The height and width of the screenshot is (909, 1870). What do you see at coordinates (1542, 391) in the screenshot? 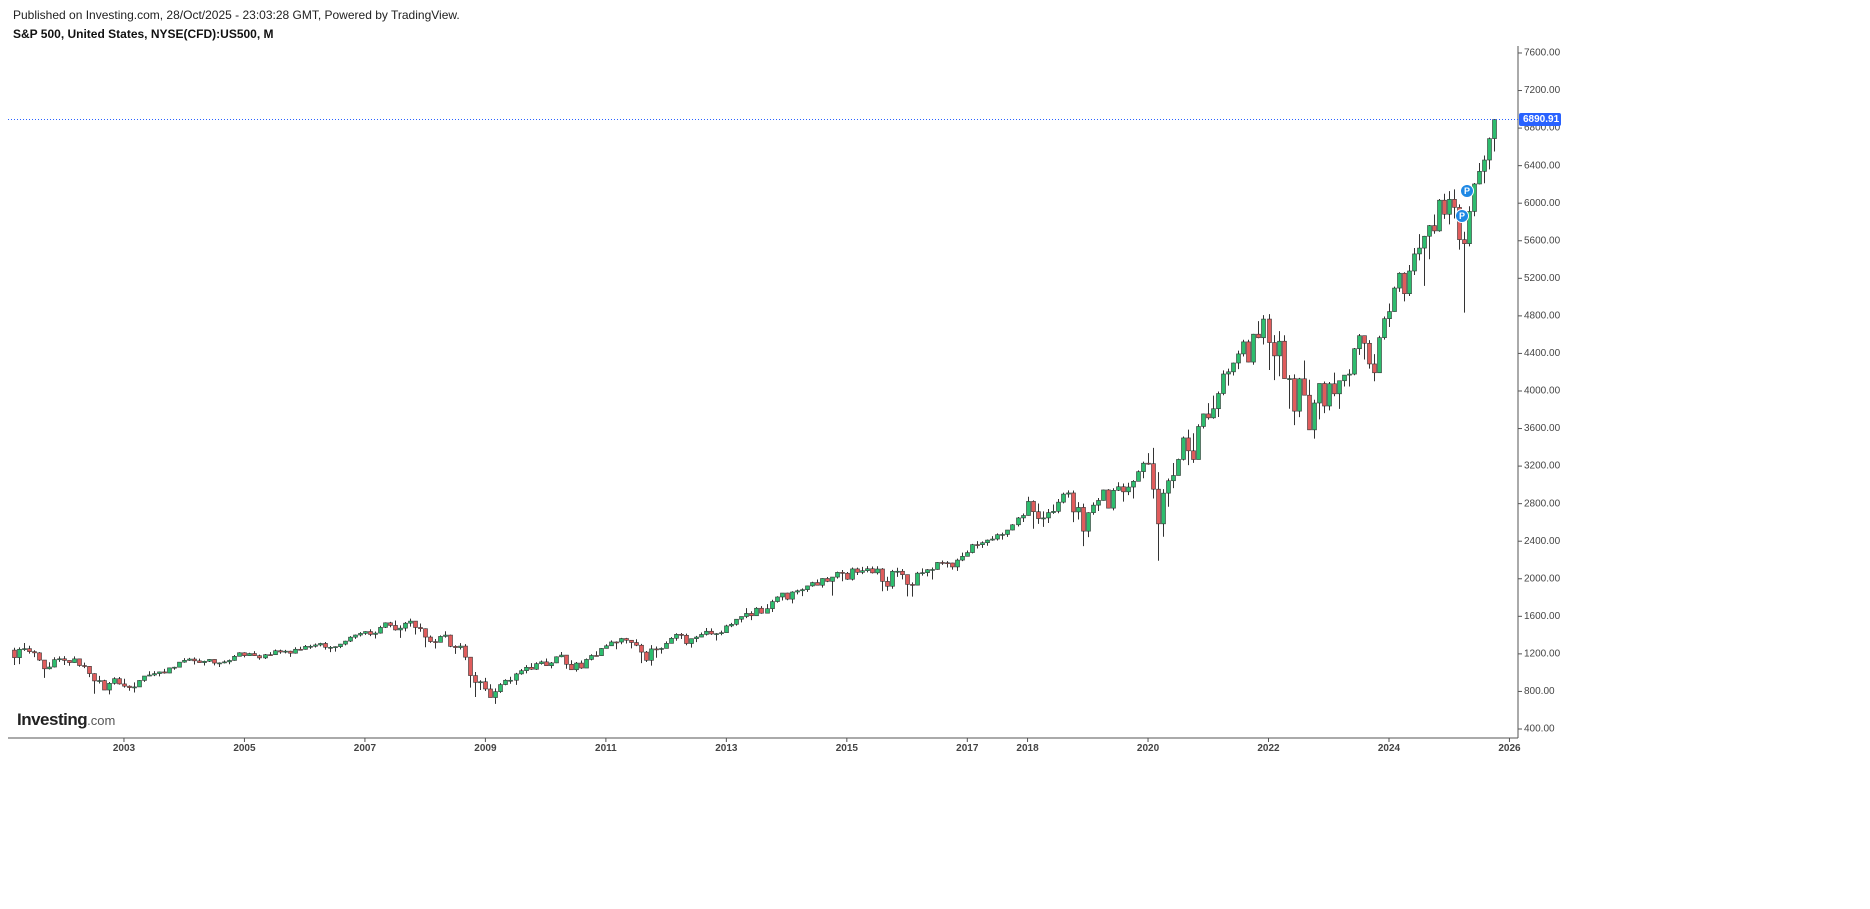
I see `y-tick-label: 4000.00` at bounding box center [1542, 391].